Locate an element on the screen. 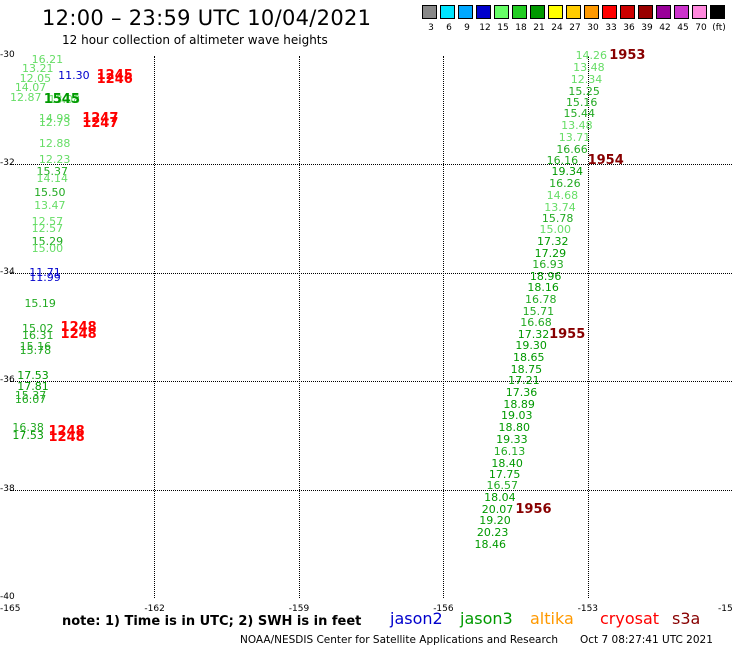 This screenshot has width=740, height=650. colorbar-label: 15 is located at coordinates (503, 28).